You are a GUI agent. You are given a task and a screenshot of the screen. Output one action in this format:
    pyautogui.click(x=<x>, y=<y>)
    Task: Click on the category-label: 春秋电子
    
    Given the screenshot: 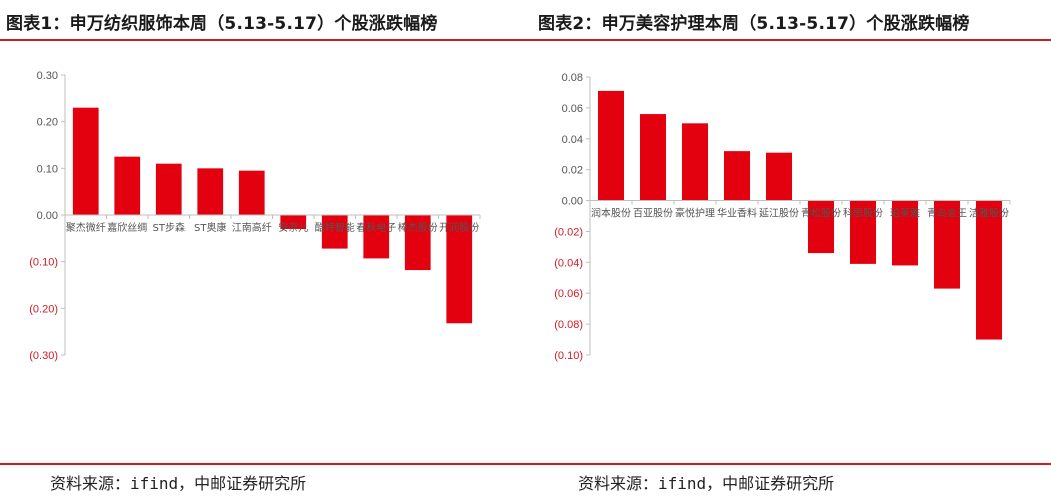 What is the action you would take?
    pyautogui.click(x=376, y=227)
    